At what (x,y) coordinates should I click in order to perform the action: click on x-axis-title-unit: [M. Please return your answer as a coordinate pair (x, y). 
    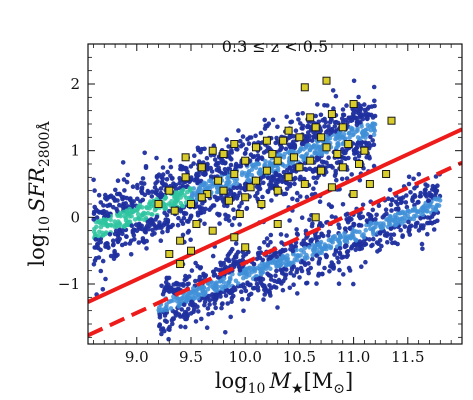
    Looking at the image, I should click on (319, 381).